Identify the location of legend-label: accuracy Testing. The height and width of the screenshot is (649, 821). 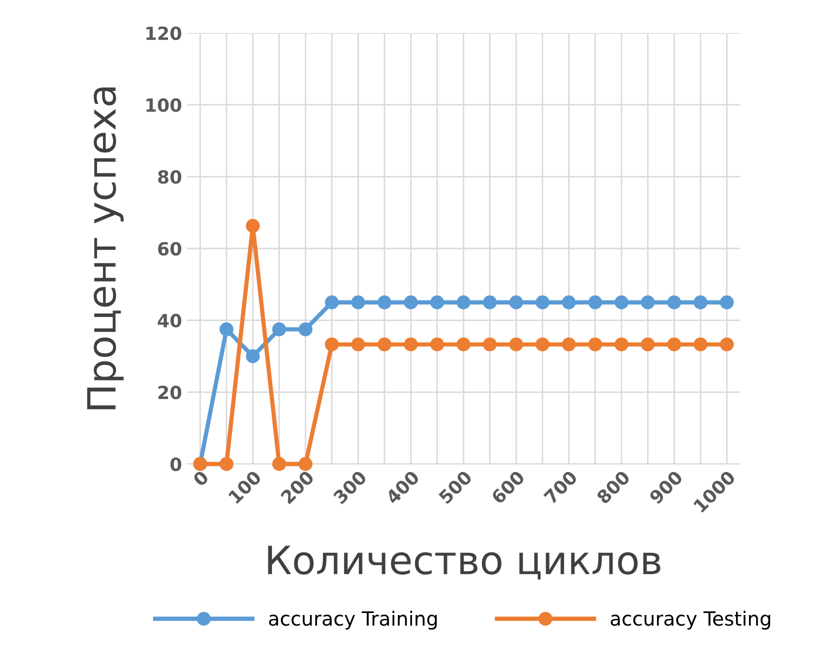
(690, 620).